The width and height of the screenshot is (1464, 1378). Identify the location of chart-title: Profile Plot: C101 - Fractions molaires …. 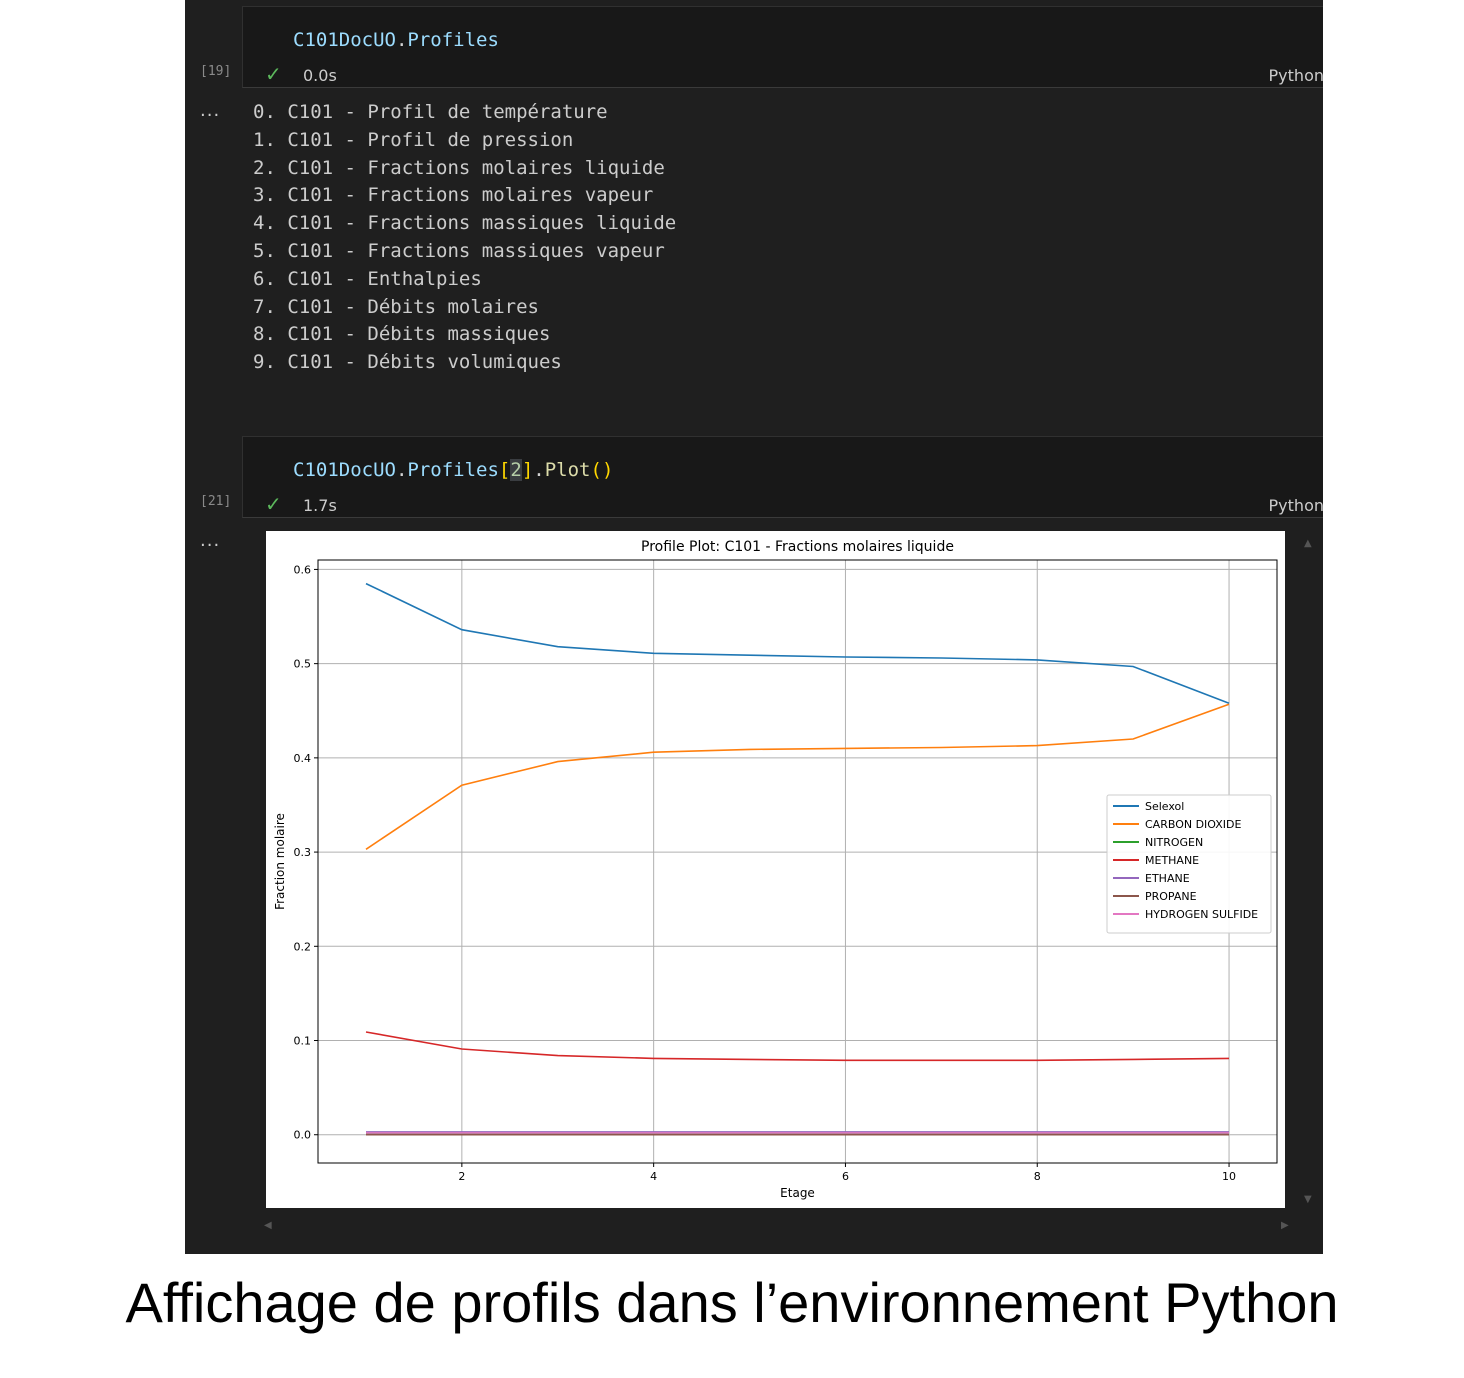
(797, 547).